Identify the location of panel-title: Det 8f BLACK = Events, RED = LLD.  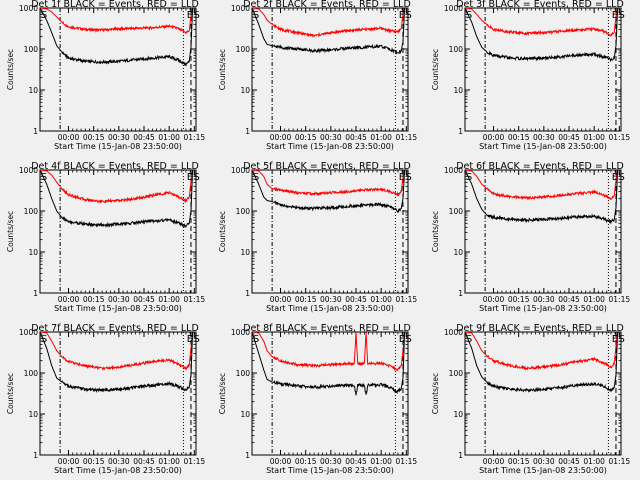
(327, 328).